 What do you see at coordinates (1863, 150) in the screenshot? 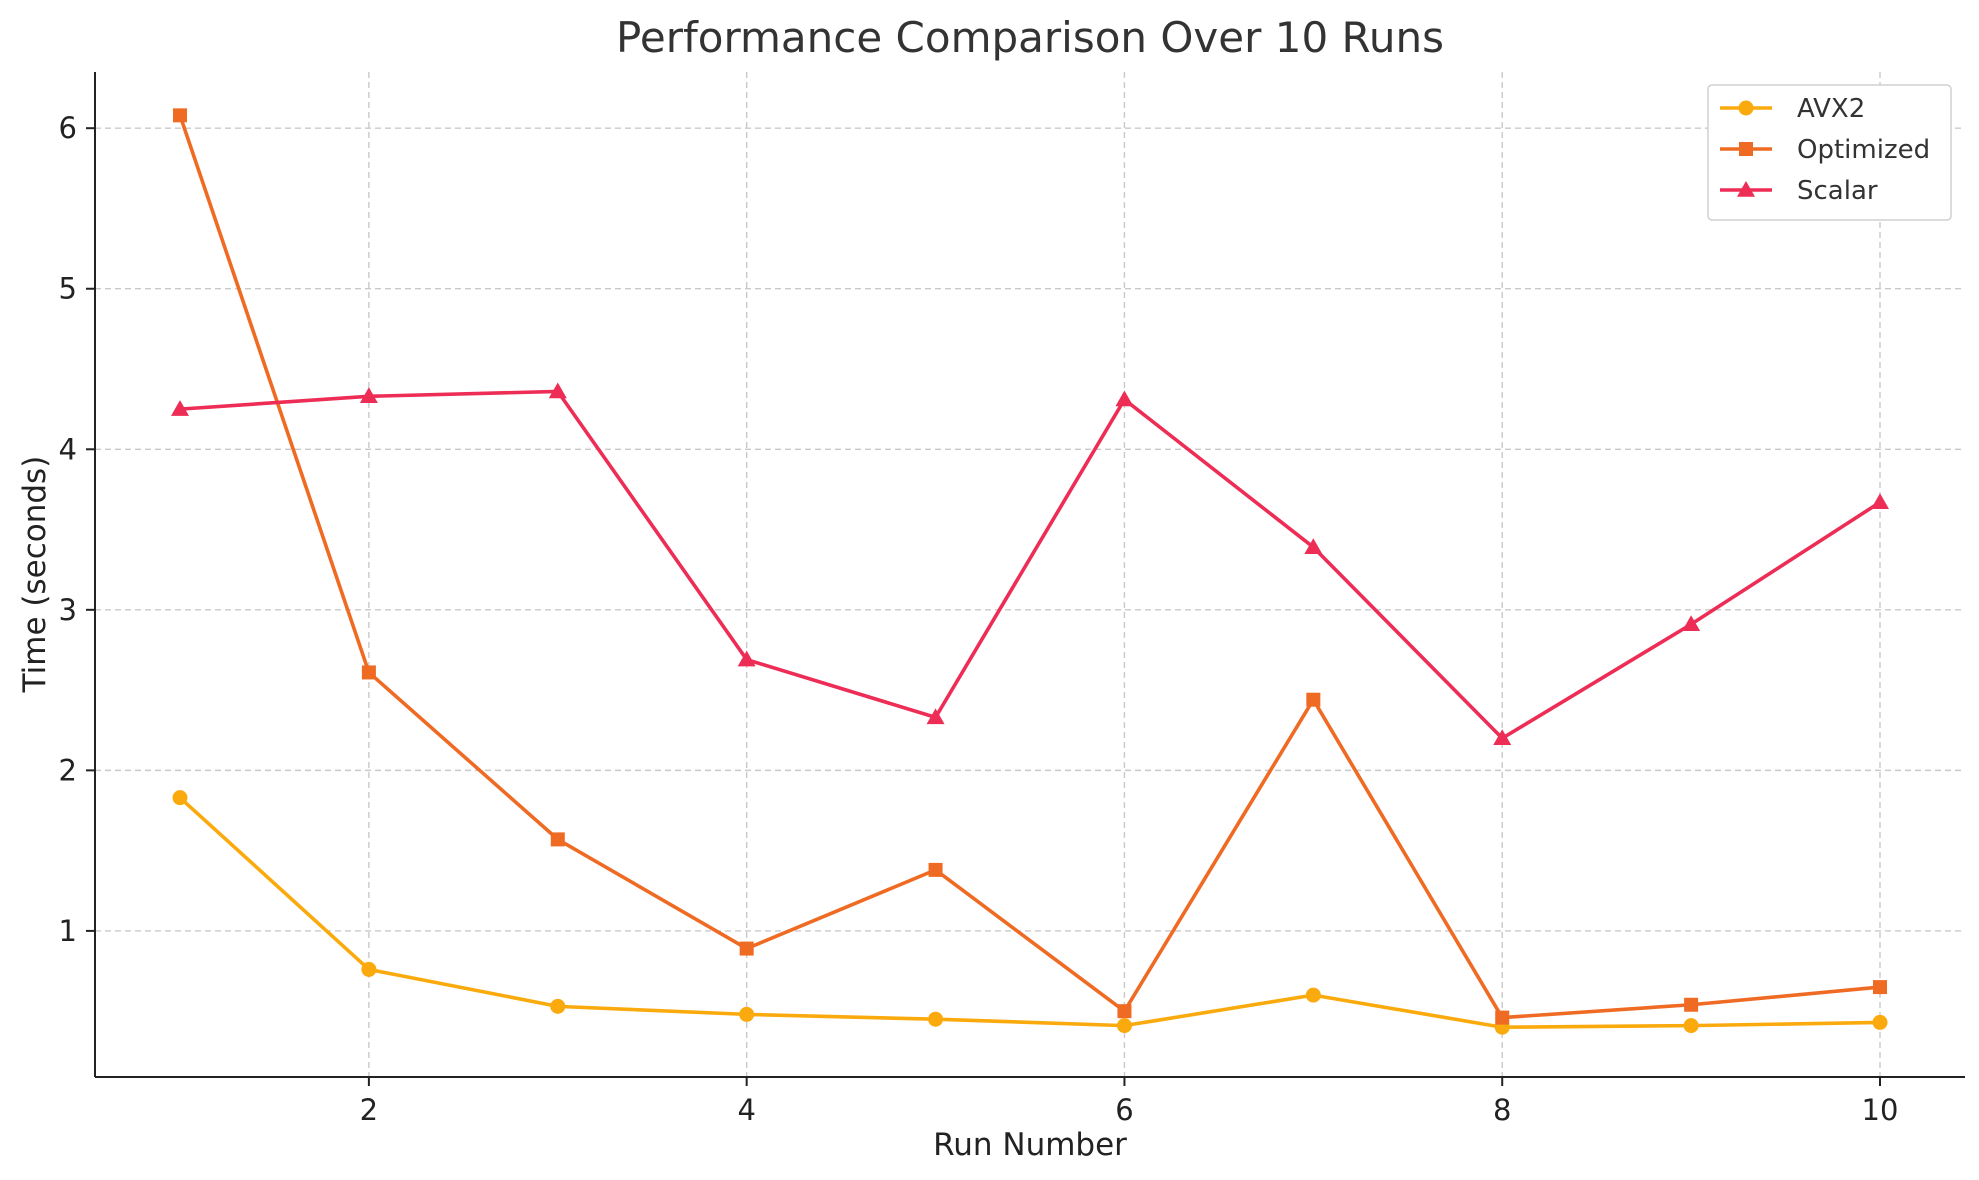
I see `legend-label-optimized: Optimized` at bounding box center [1863, 150].